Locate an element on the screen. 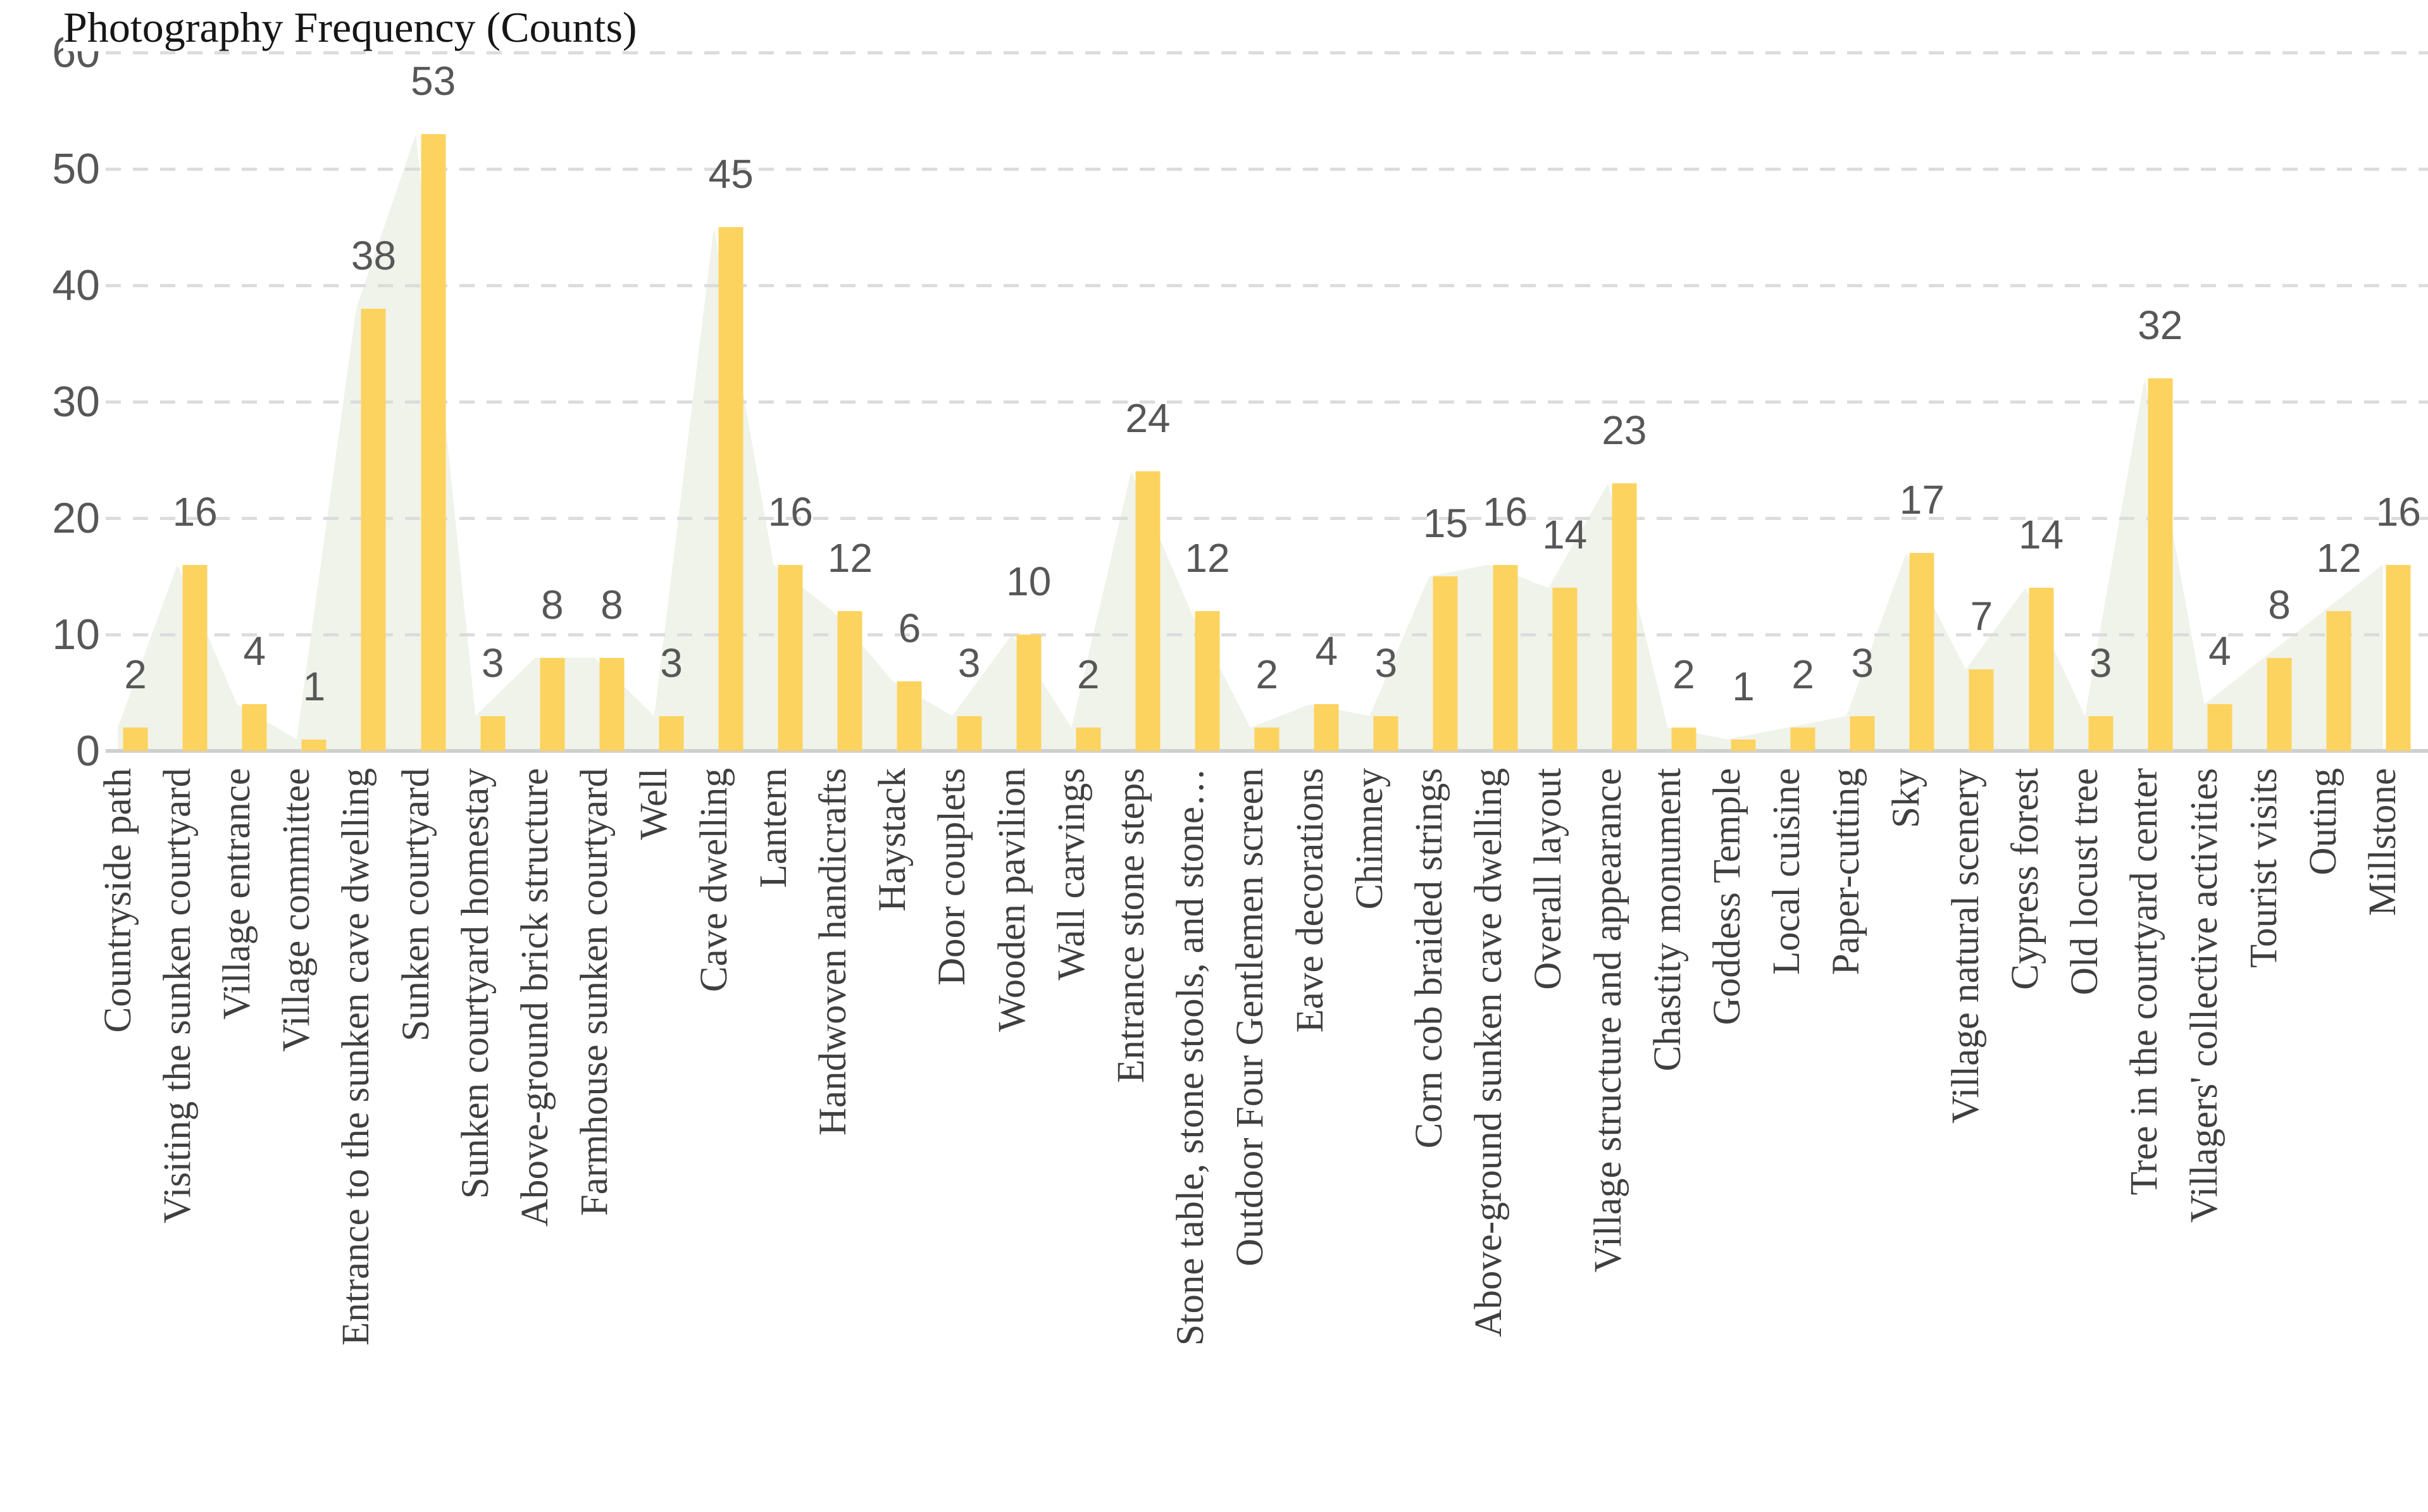  bar-slot: 8 is located at coordinates (2279, 402).